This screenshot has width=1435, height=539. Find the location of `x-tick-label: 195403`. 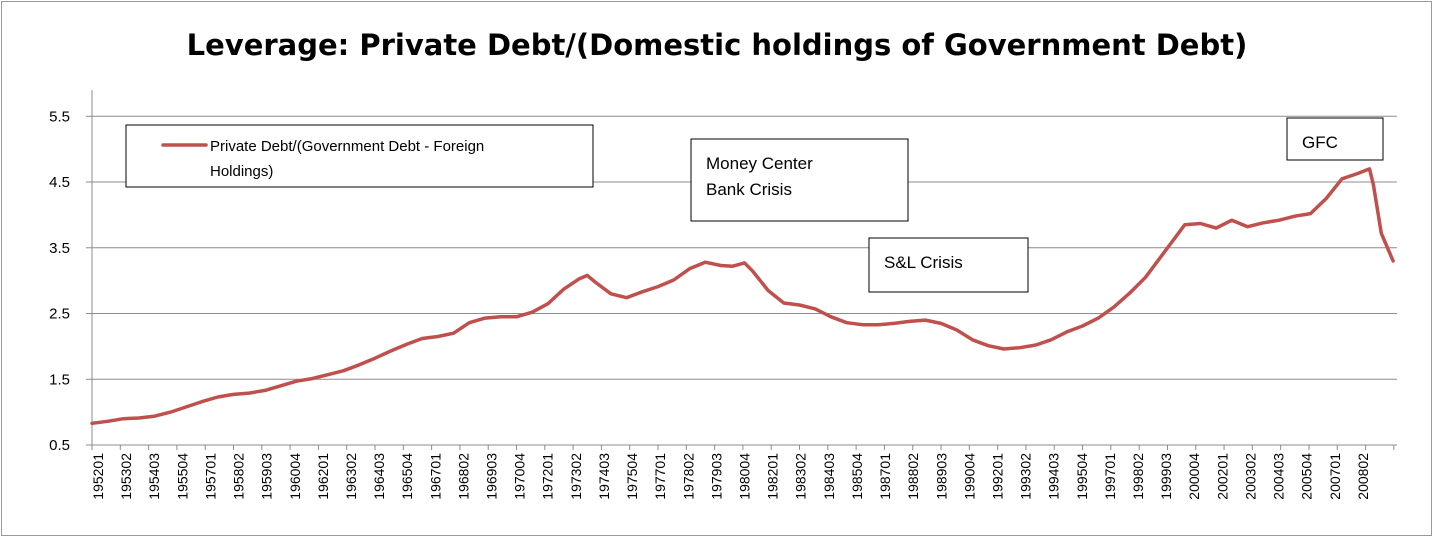

x-tick-label: 195403 is located at coordinates (154, 476).